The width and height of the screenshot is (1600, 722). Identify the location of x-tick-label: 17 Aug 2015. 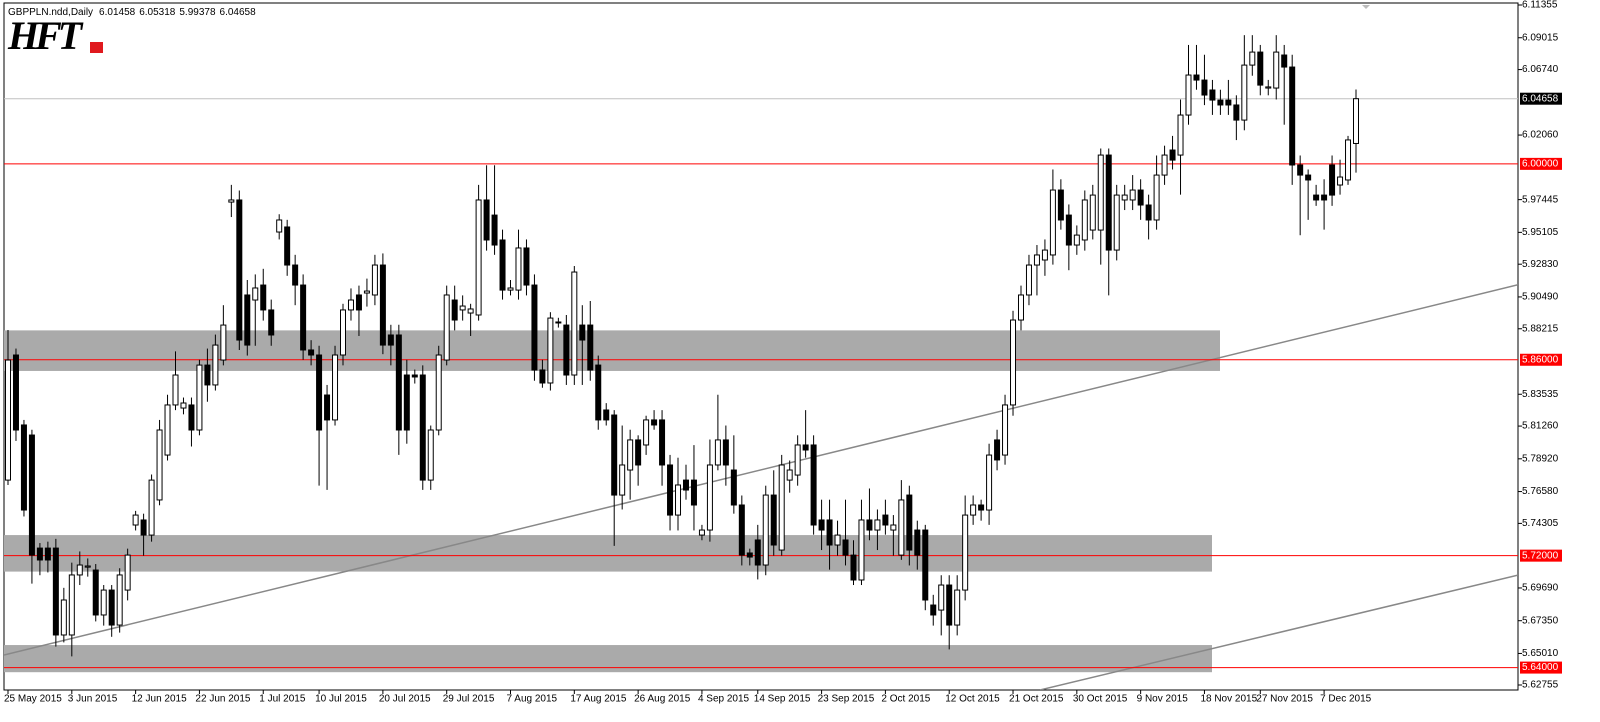
(598, 699).